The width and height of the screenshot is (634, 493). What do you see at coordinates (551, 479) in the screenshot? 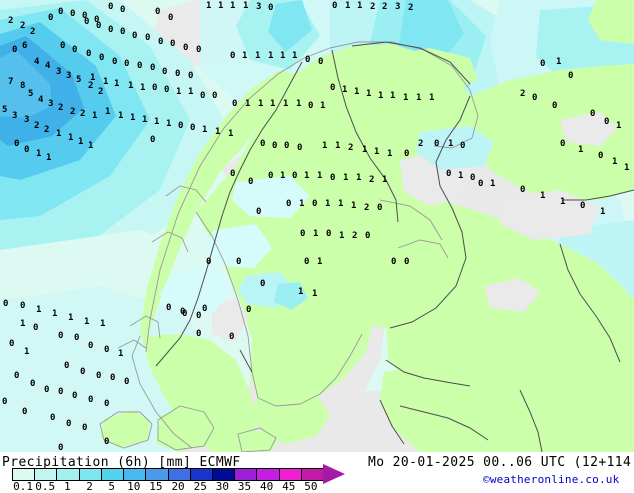
I see `copyright-link: ©weatheronline.co.uk` at bounding box center [551, 479].